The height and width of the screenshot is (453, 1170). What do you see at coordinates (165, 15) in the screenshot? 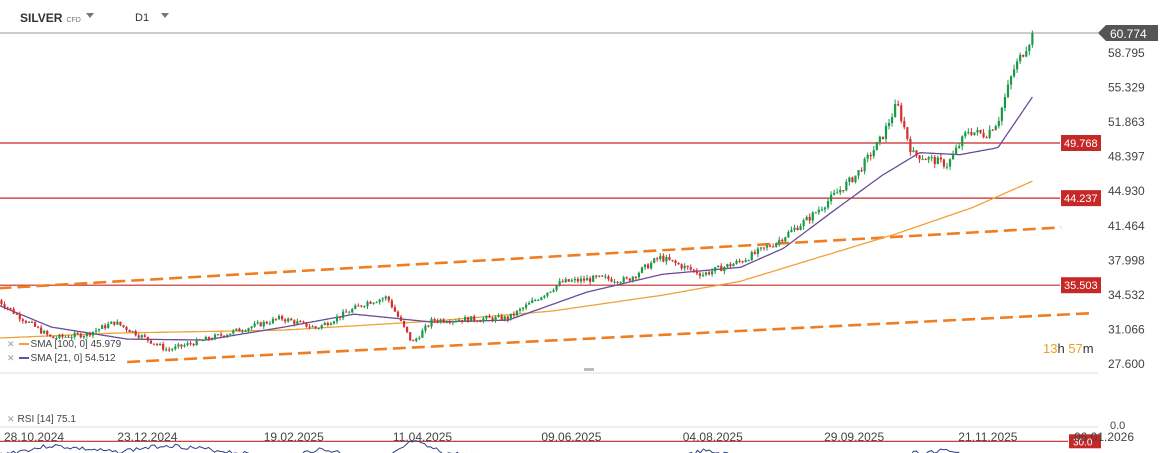
I see `timeframe-dropdown-icon` at bounding box center [165, 15].